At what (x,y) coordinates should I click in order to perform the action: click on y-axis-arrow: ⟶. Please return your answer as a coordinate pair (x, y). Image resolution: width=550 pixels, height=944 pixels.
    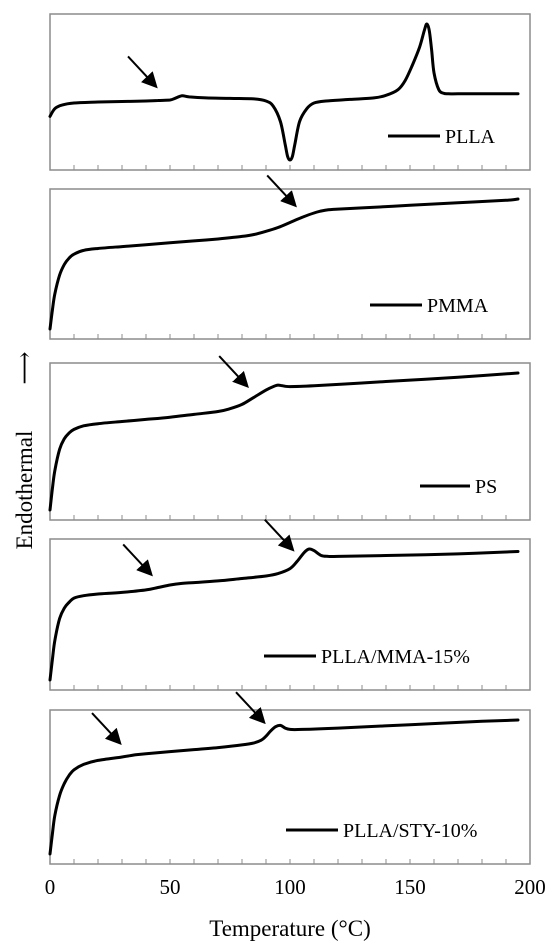
    Looking at the image, I should click on (24, 367).